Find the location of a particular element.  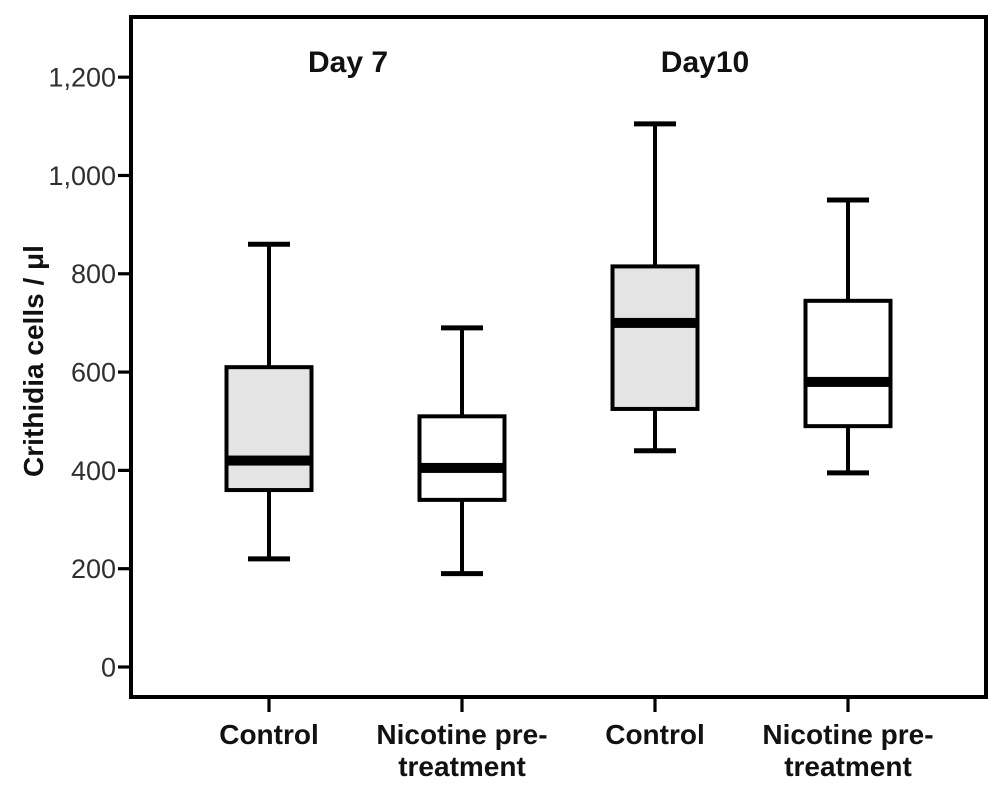

box-day-7-control is located at coordinates (269, 401).